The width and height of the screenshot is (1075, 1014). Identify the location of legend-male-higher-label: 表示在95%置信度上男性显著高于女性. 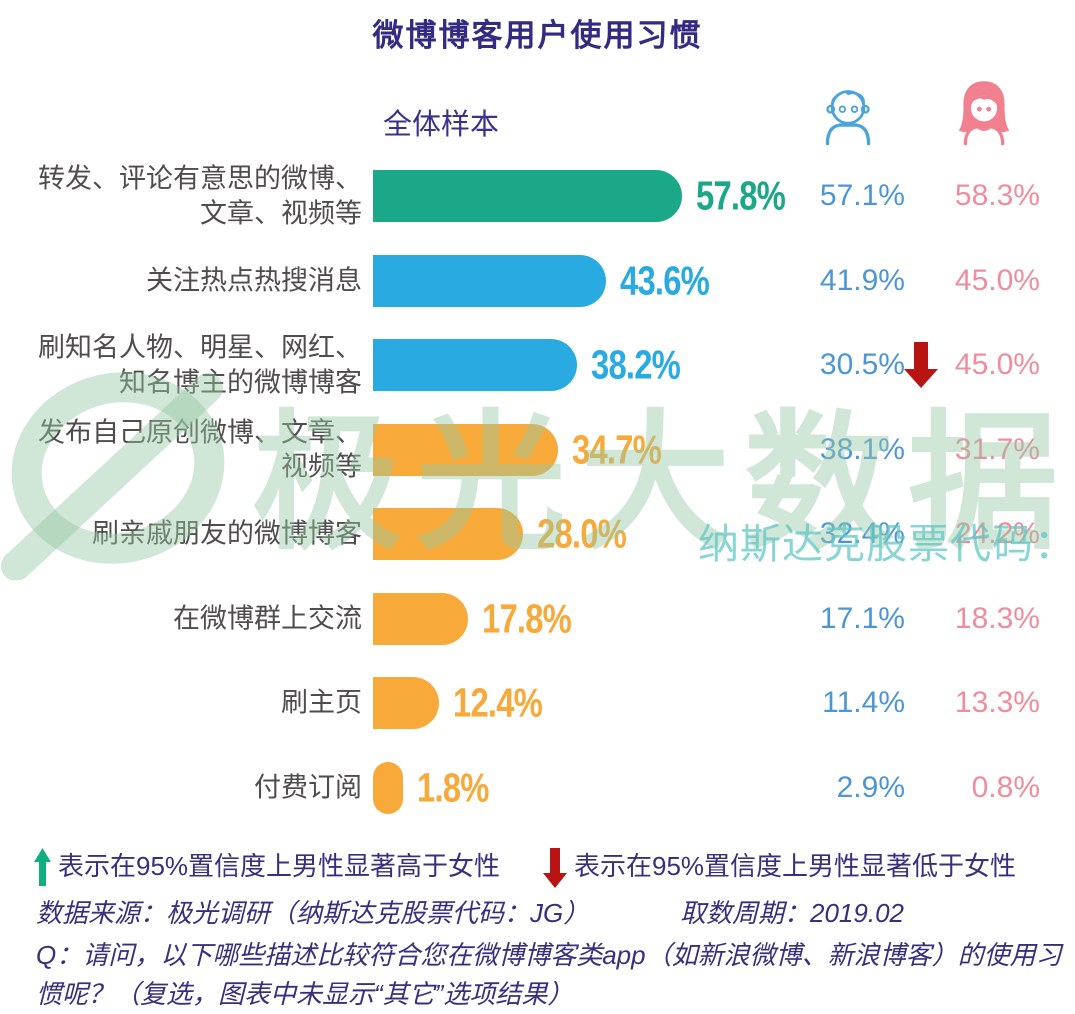
(279, 866).